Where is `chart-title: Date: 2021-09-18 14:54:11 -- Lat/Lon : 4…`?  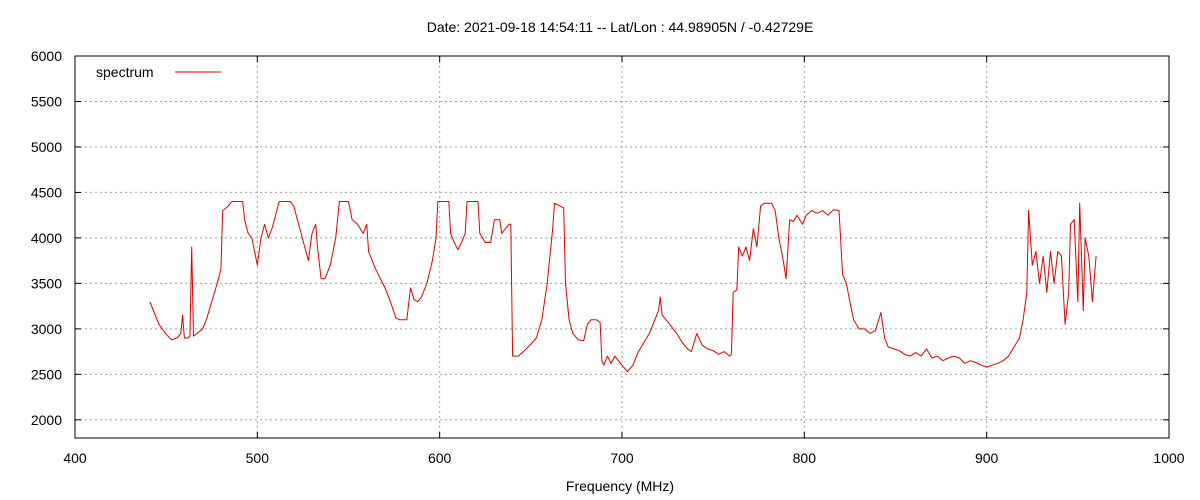
chart-title: Date: 2021-09-18 14:54:11 -- Lat/Lon : 4… is located at coordinates (620, 27).